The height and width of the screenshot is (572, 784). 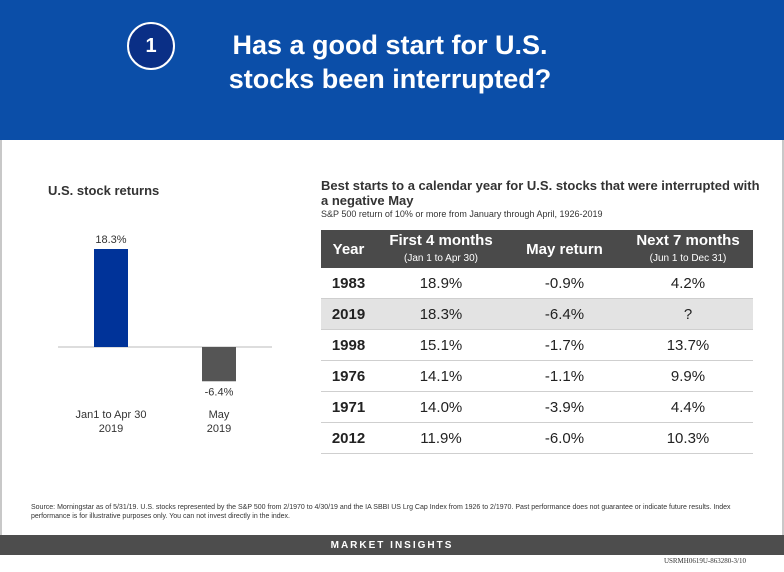 I want to click on cell-year: 1998, so click(x=348, y=345).